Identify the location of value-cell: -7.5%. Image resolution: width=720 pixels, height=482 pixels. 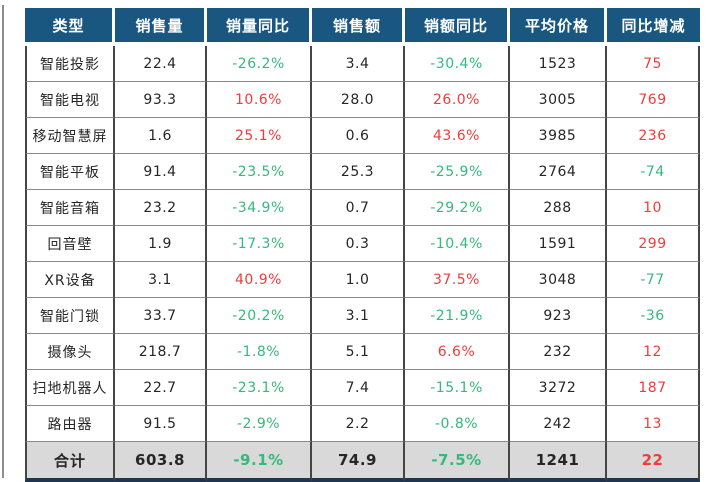
(457, 462).